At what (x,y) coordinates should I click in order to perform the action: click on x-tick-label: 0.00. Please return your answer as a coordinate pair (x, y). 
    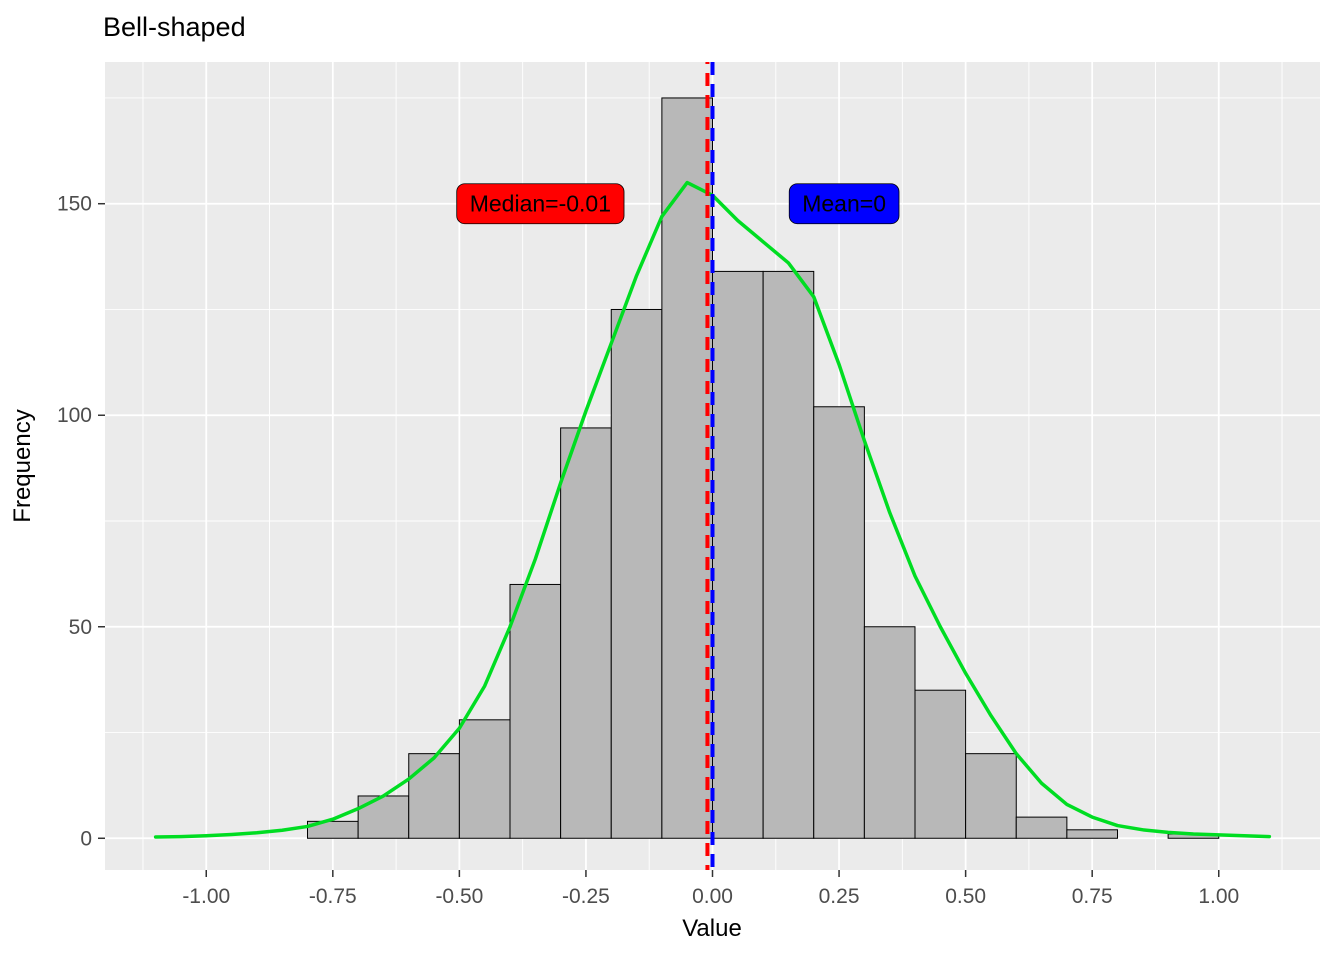
    Looking at the image, I should click on (712, 896).